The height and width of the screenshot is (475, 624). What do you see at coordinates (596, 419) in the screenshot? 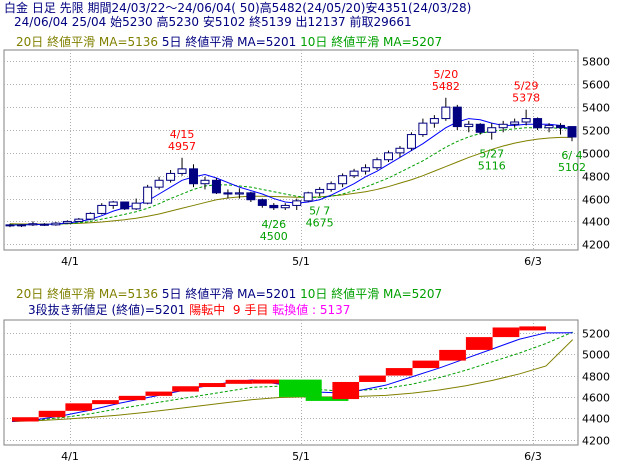
I see `break-panel-y-tick-label: 4400` at bounding box center [596, 419].